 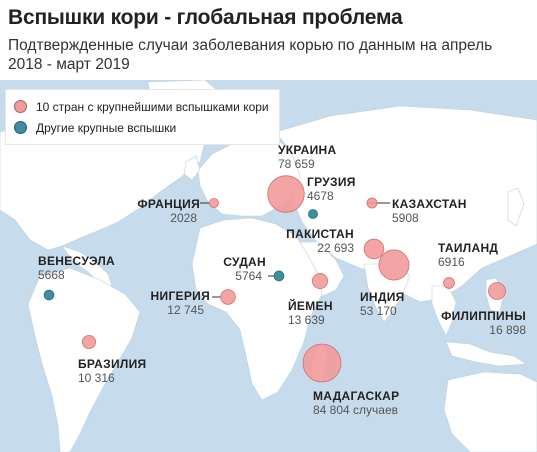 What do you see at coordinates (49, 295) in the screenshot?
I see `bubble-venezuela` at bounding box center [49, 295].